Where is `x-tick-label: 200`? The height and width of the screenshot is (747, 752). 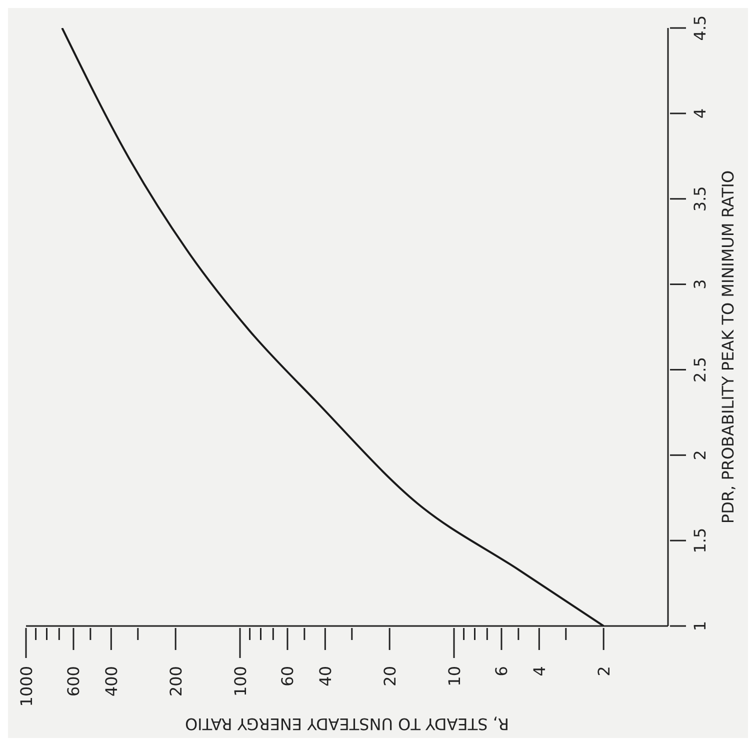
x-tick-label: 200 is located at coordinates (176, 681).